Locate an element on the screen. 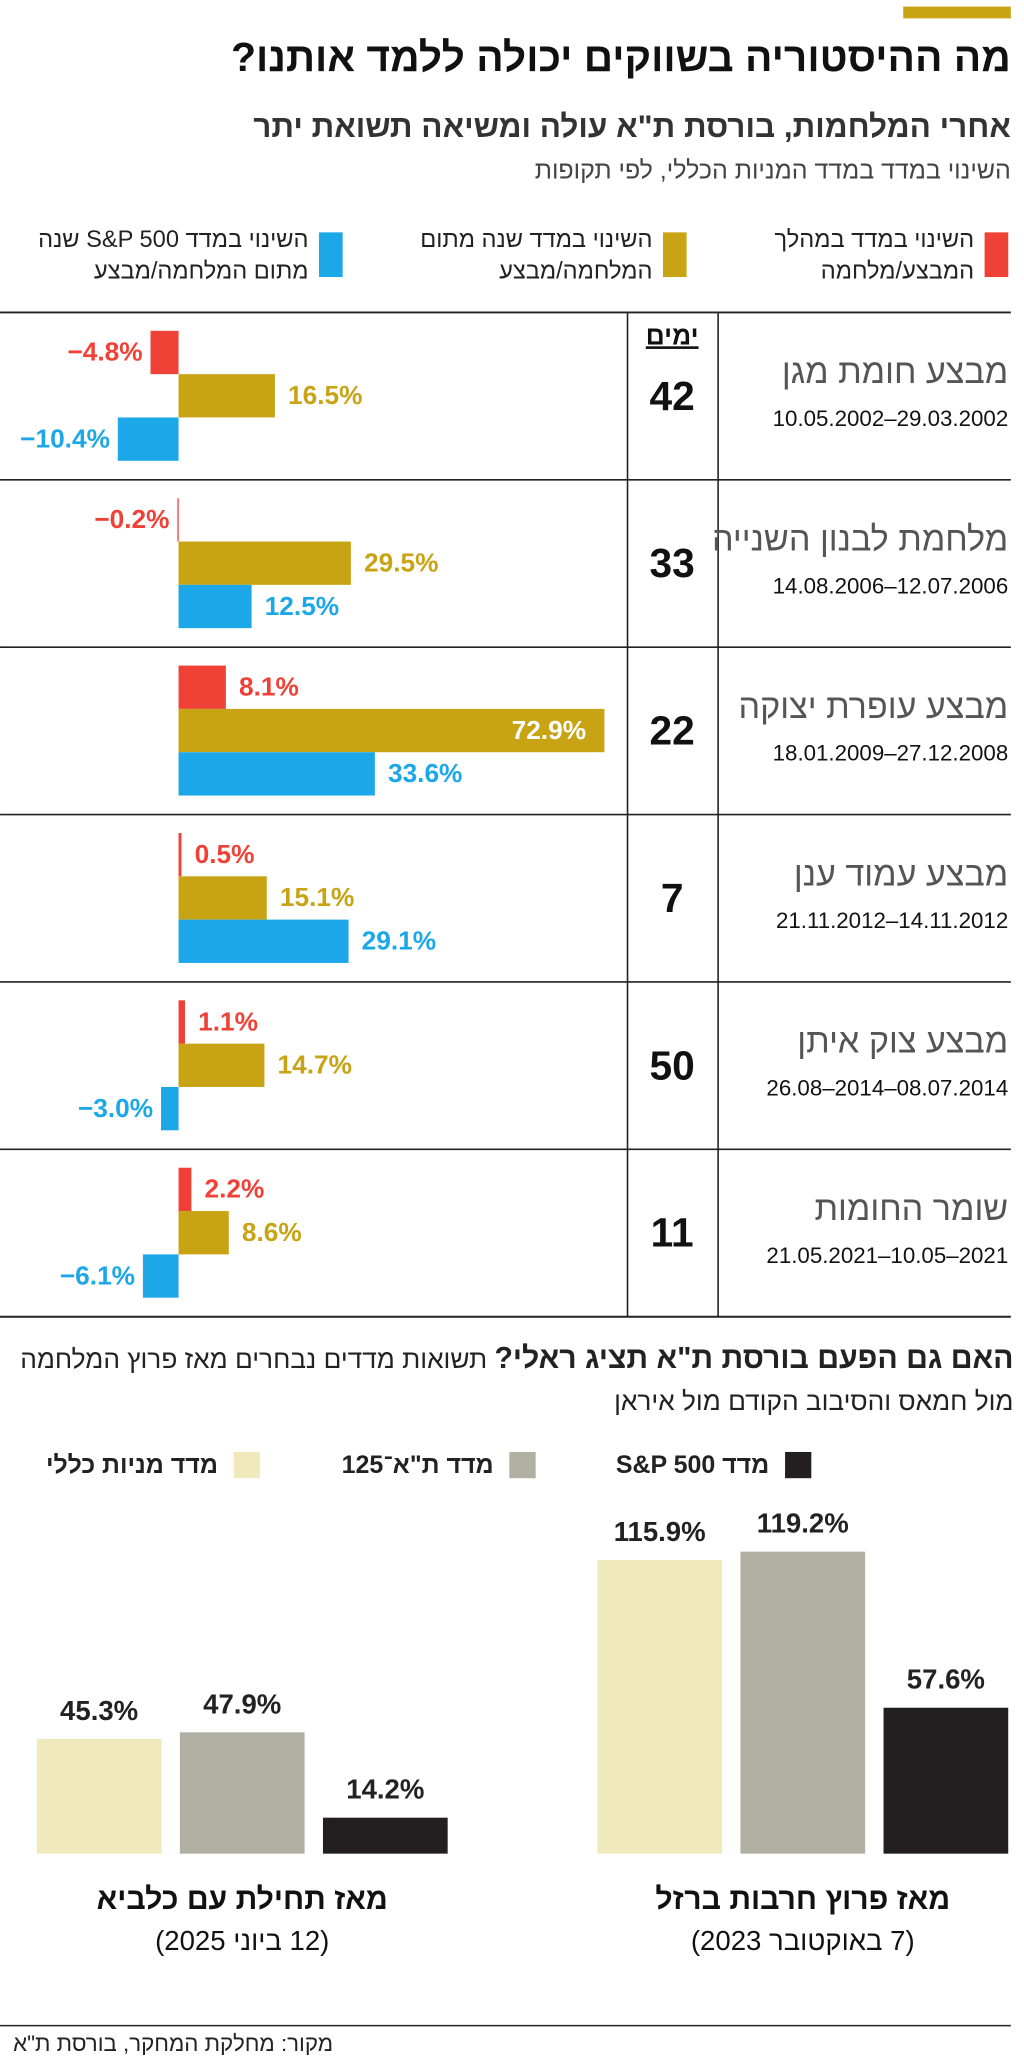  value-label: 0.5% is located at coordinates (225, 854).